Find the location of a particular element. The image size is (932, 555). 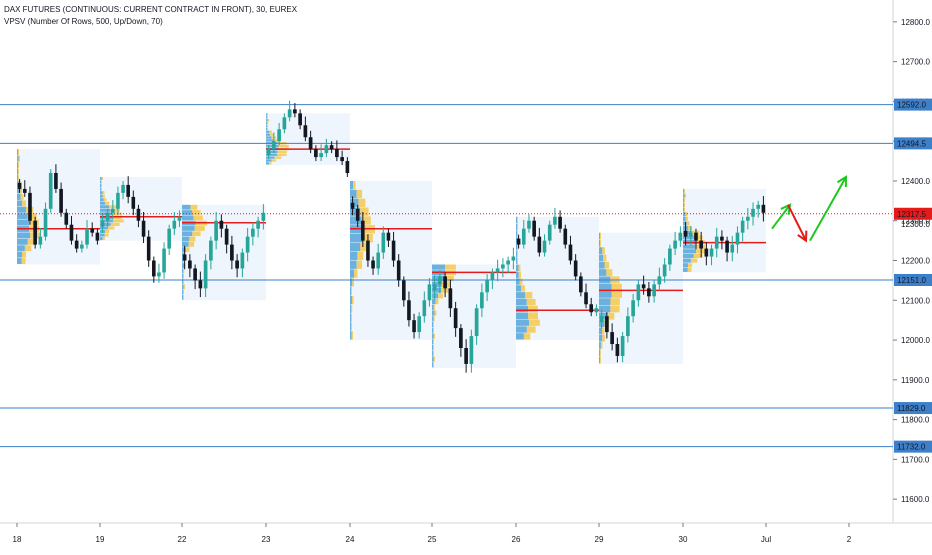

price-level-tag is located at coordinates (913, 143).